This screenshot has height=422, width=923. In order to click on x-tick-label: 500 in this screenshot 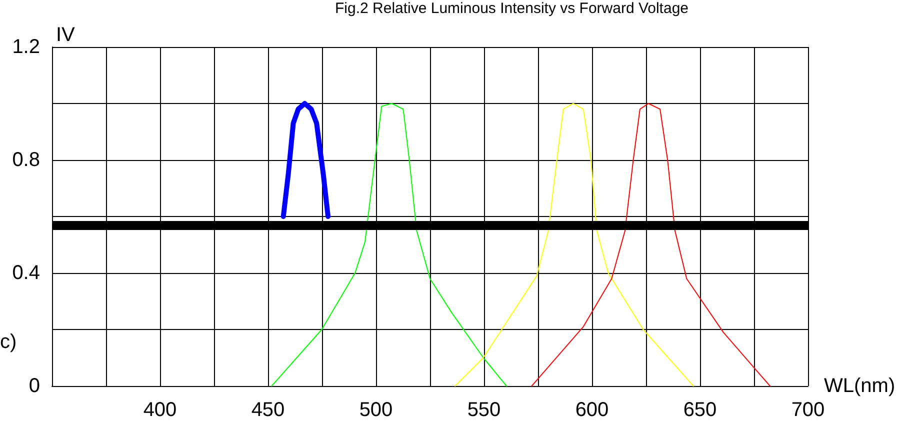, I will do `click(376, 410)`.